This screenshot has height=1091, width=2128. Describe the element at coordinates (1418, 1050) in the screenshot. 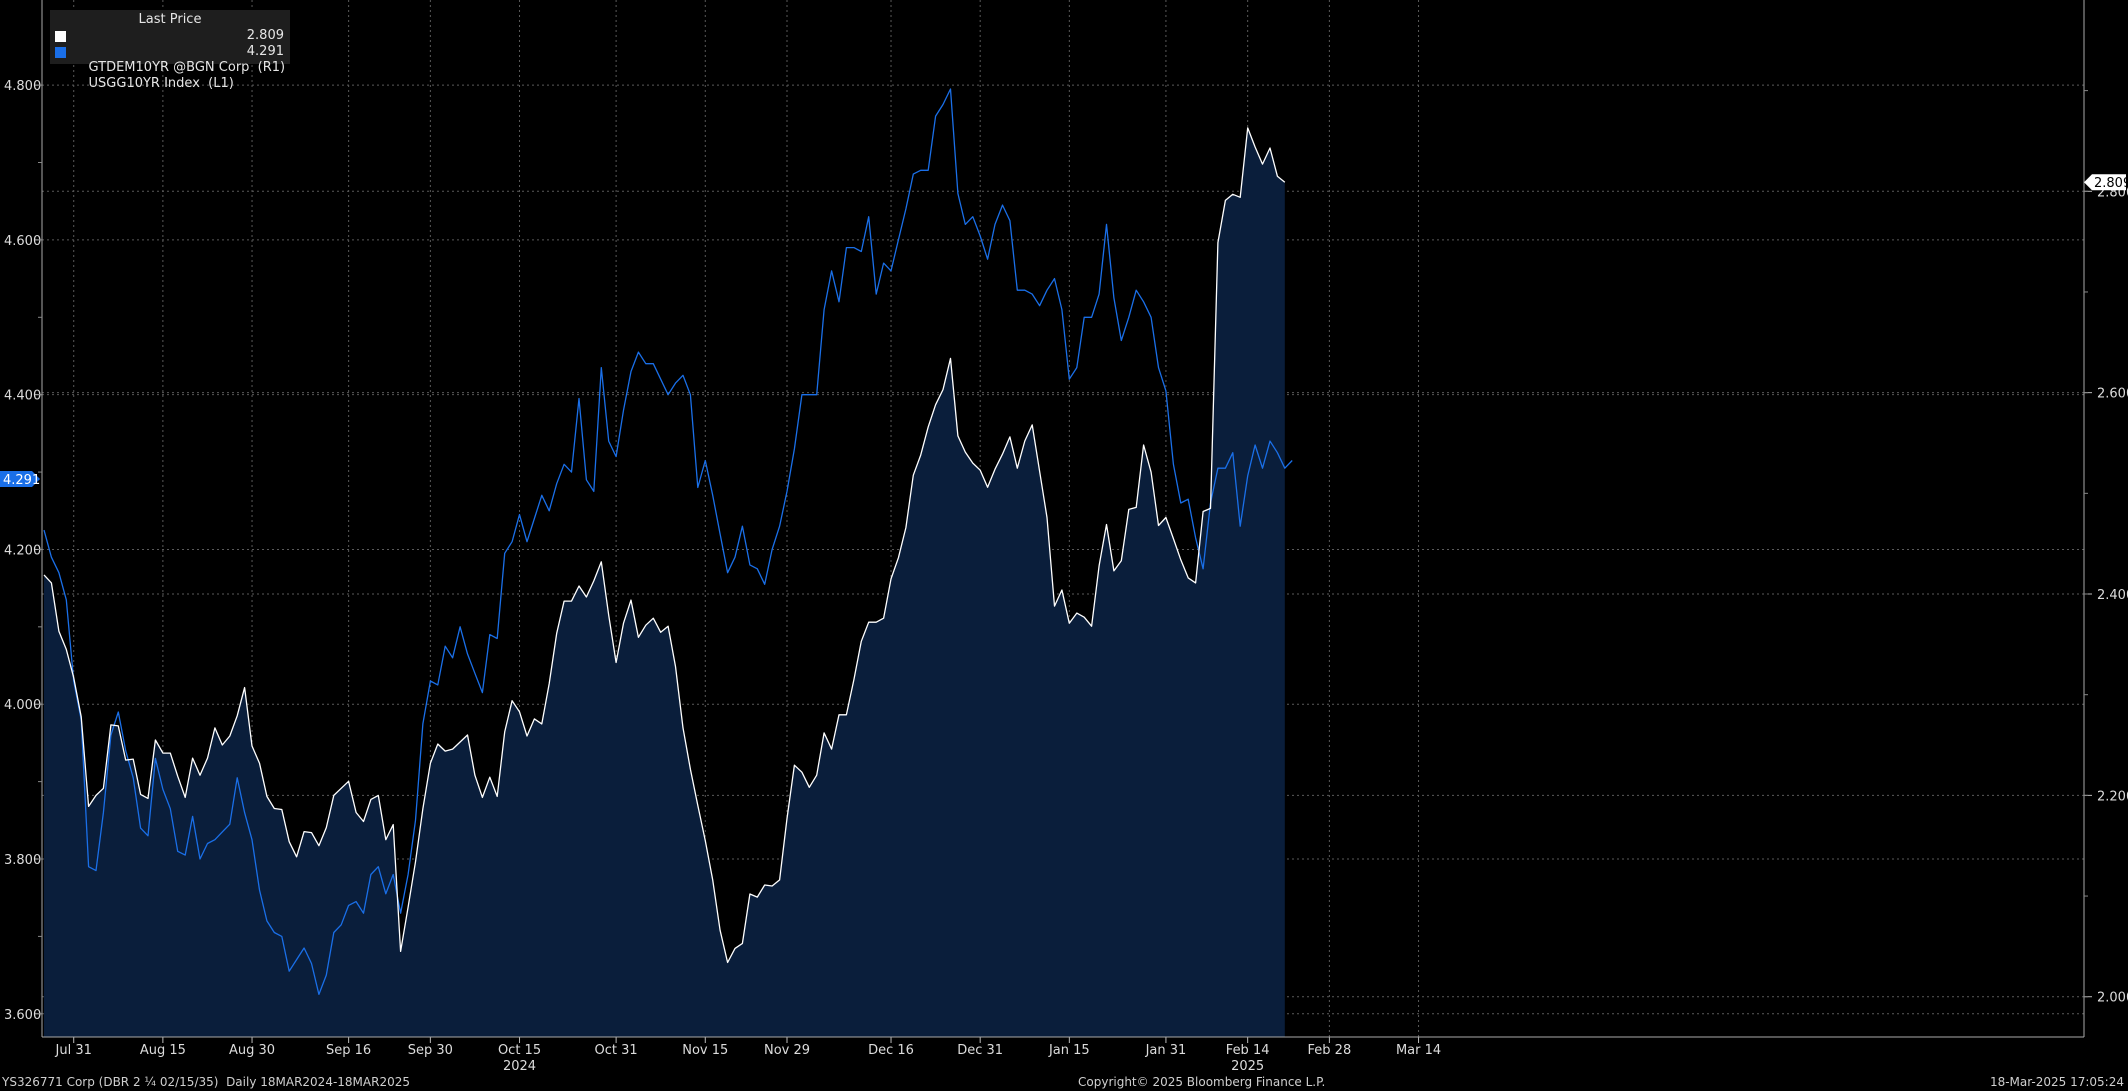

I see `x-tick-label: Mar 14` at that location.